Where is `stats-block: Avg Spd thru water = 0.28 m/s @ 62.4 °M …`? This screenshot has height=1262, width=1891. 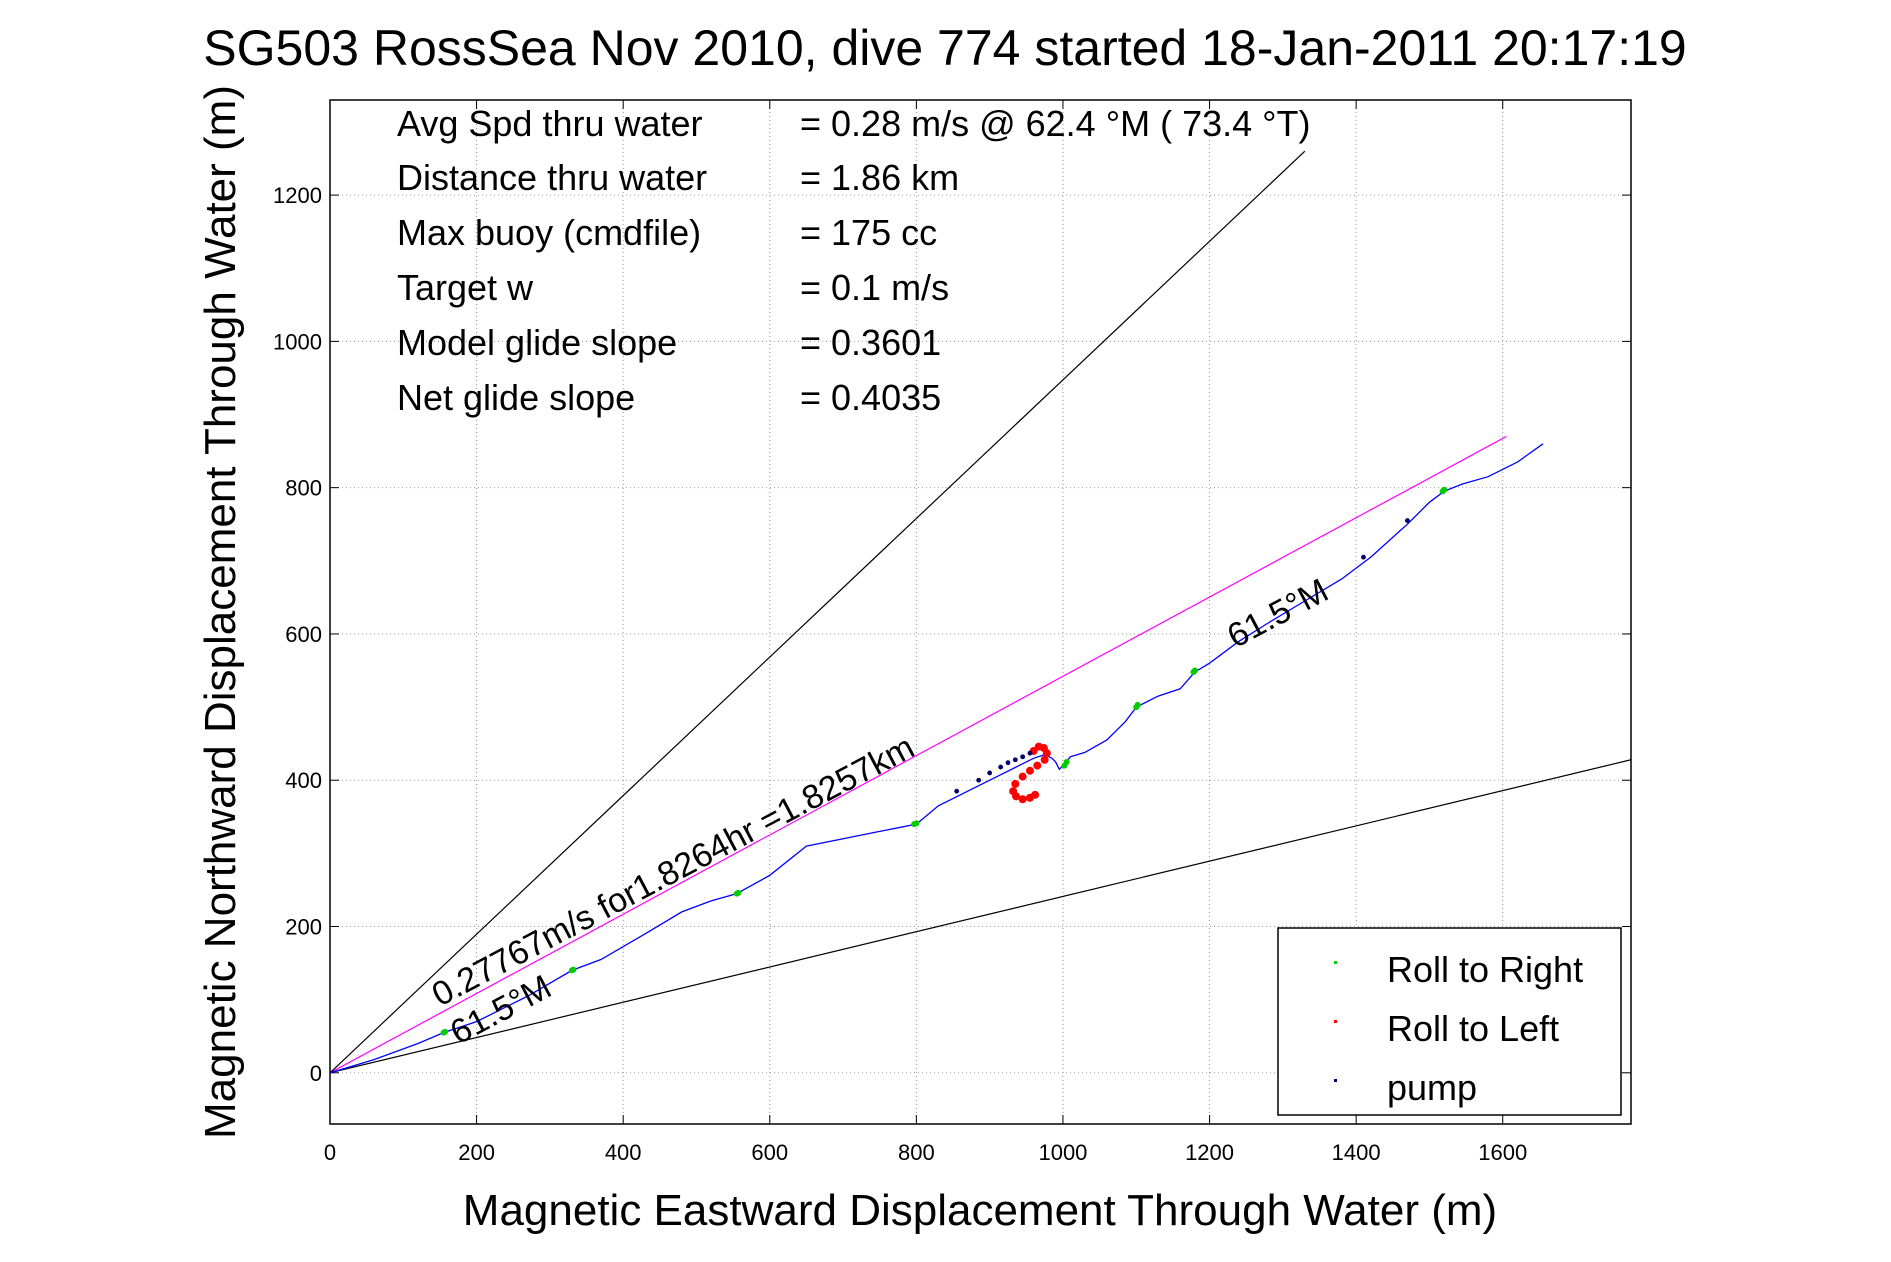 stats-block: Avg Spd thru water = 0.28 m/s @ 62.4 °M … is located at coordinates (854, 260).